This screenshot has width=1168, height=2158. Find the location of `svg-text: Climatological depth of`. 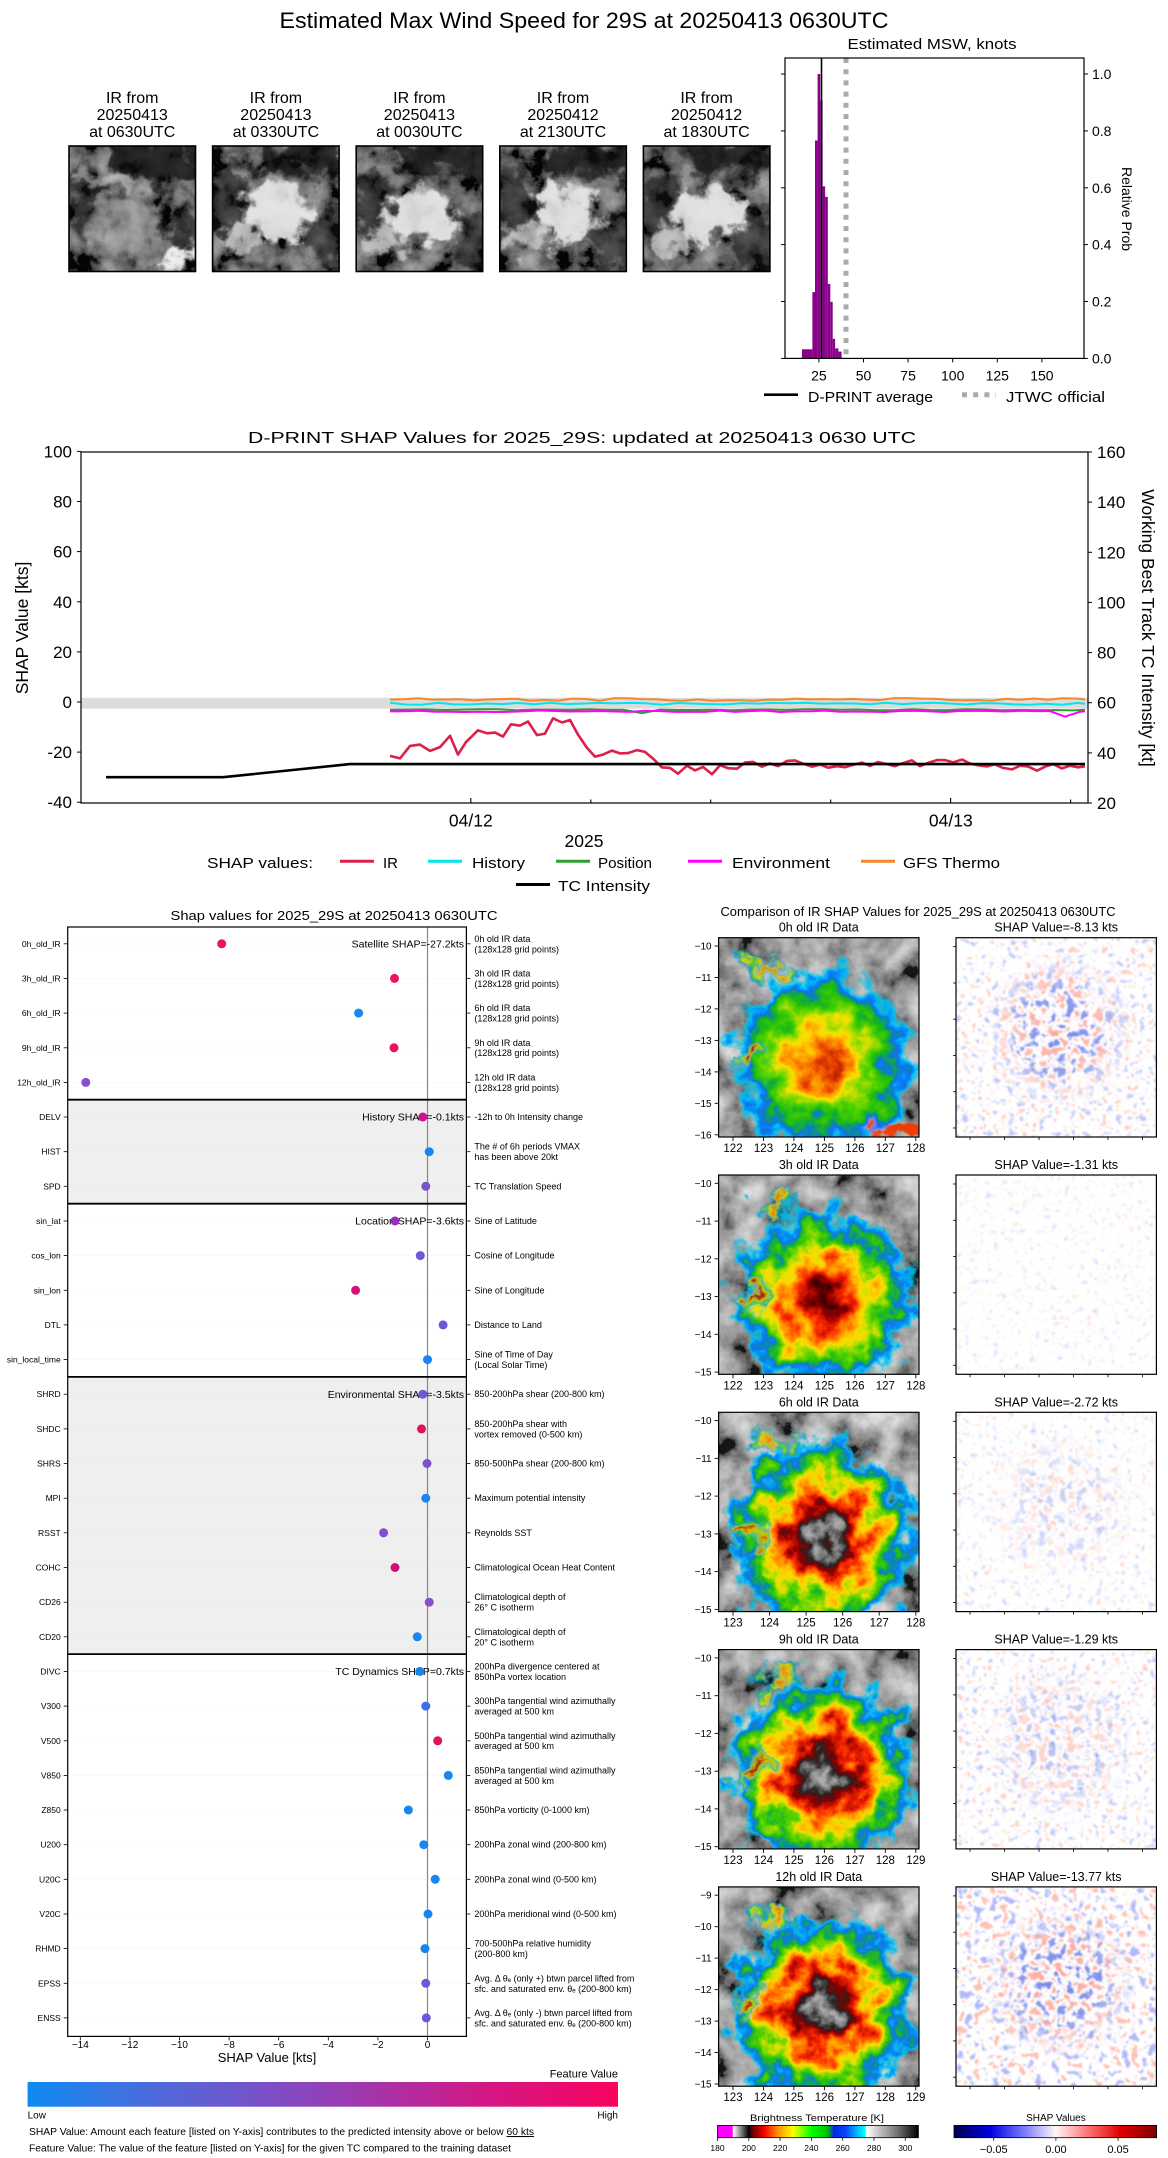

svg-text: Climatological depth of is located at coordinates (520, 1597).